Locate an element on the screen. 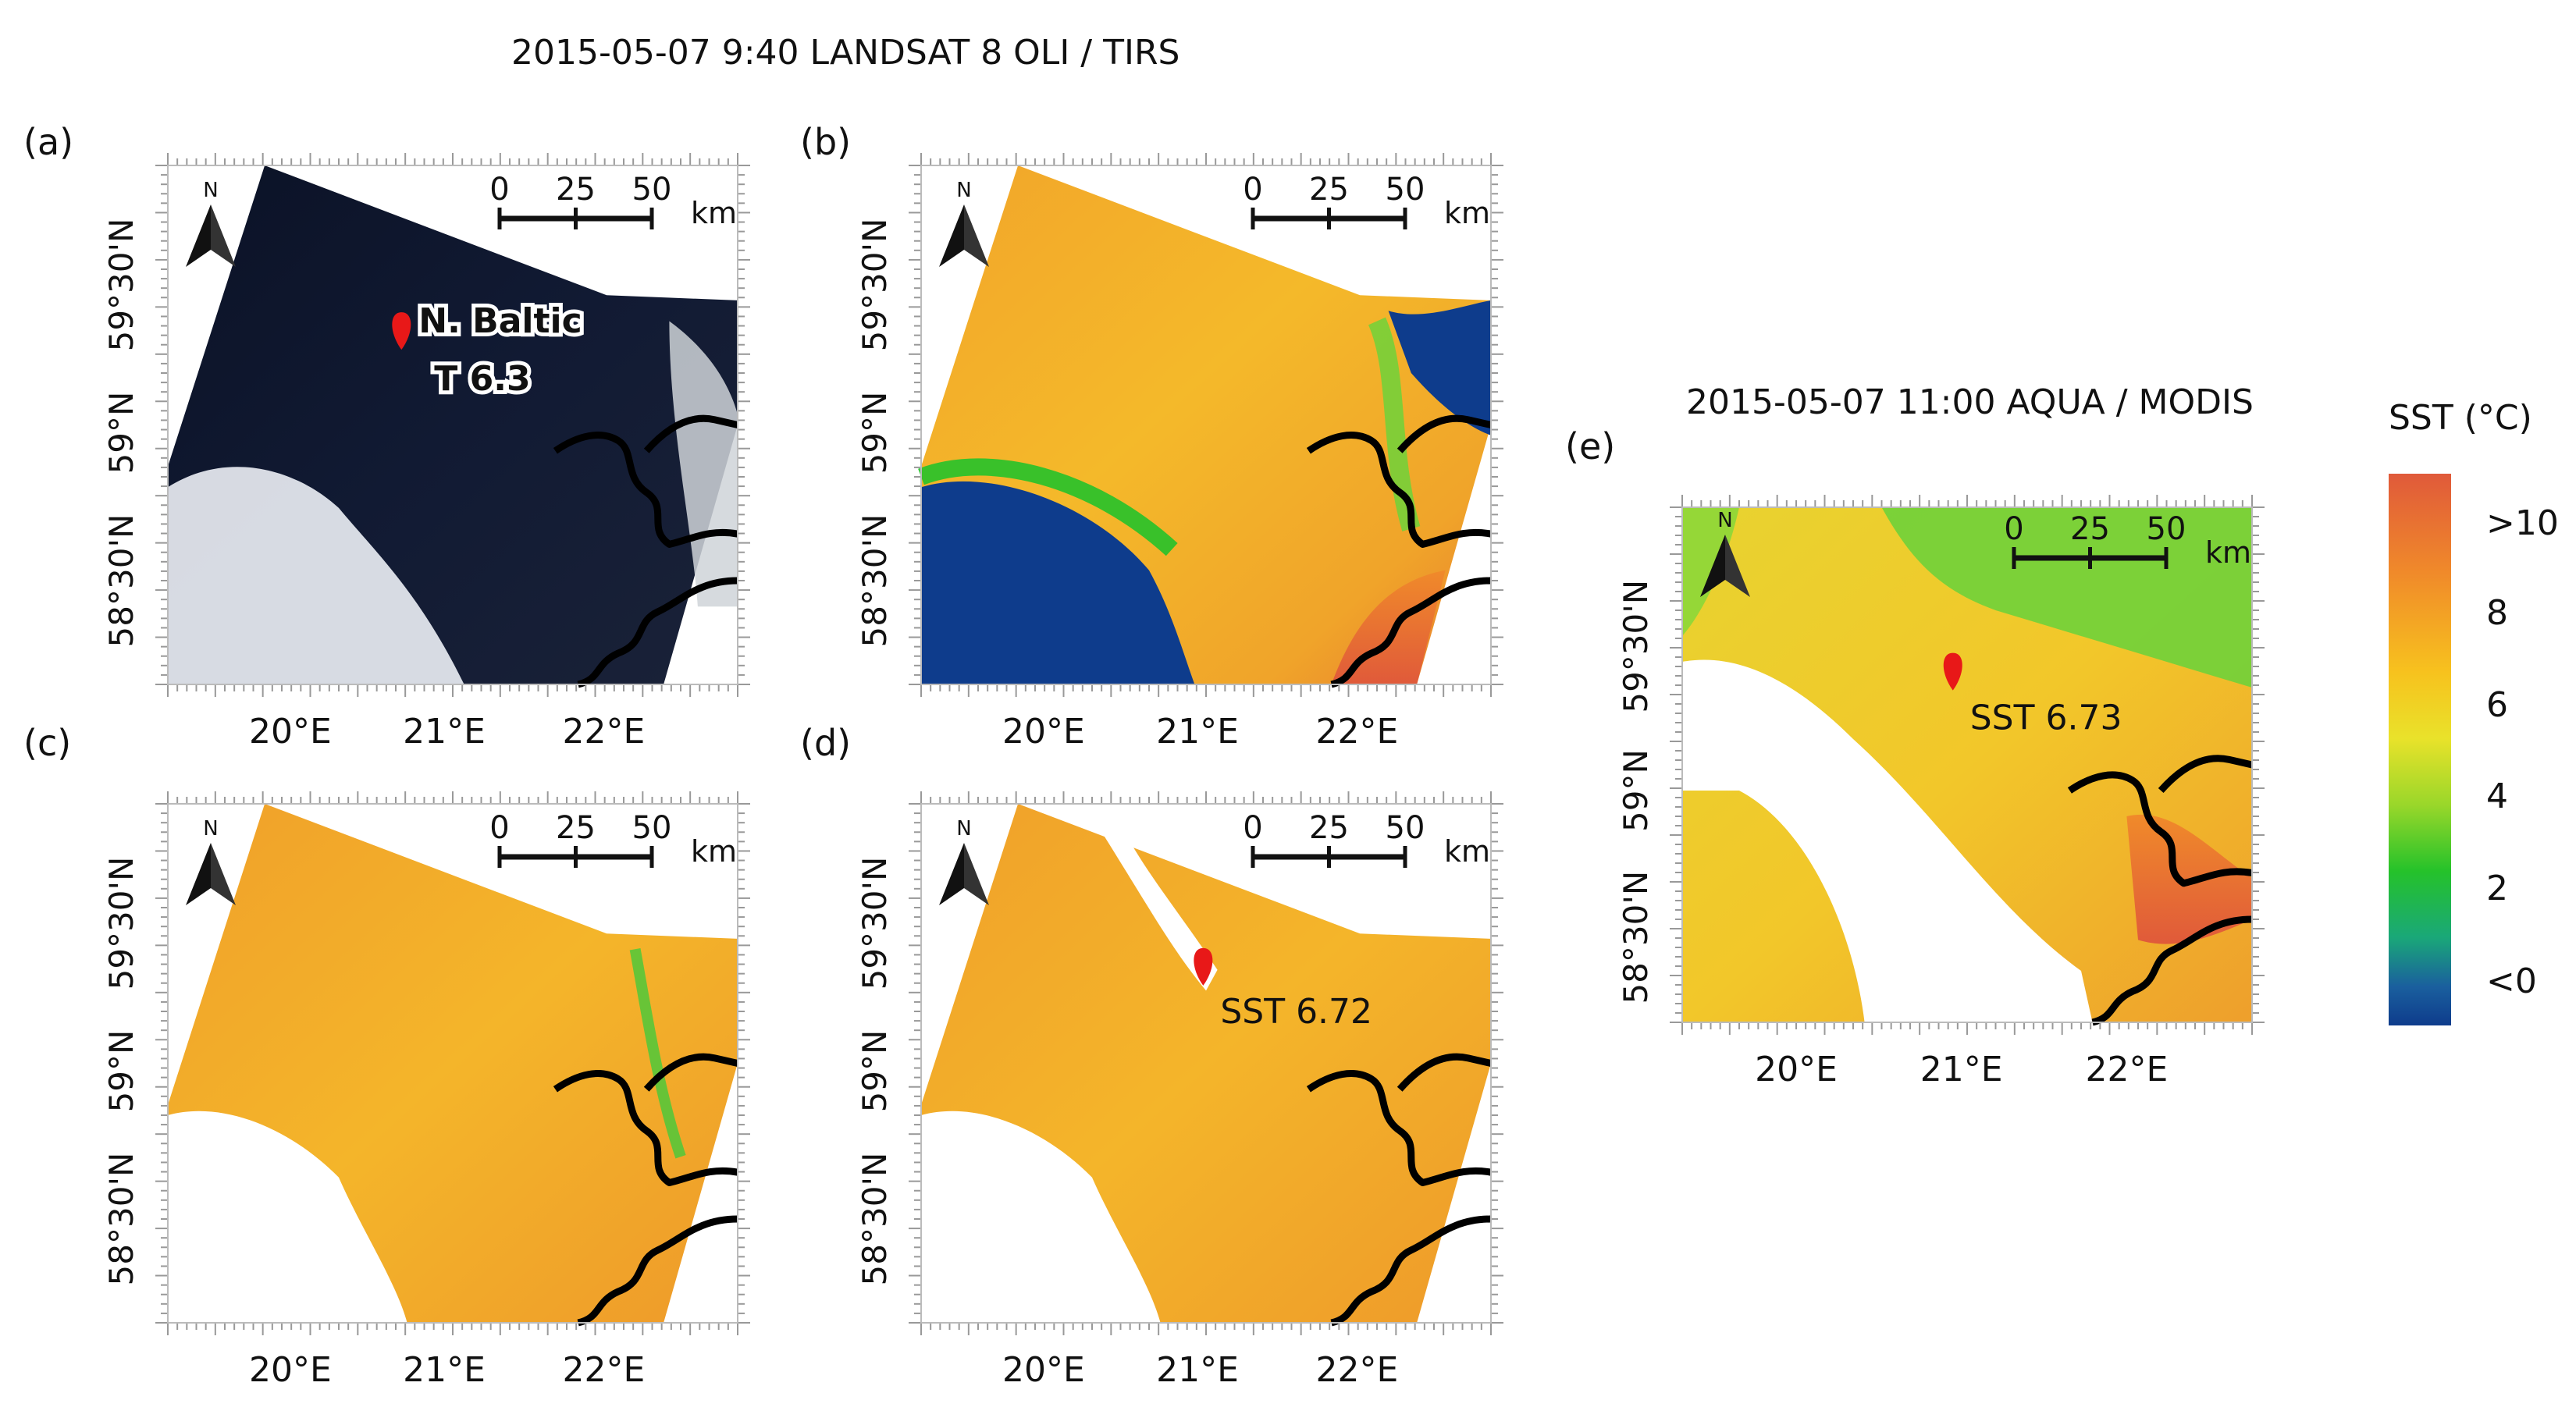 This screenshot has width=2576, height=1418. colorbar-title: SST (°C) is located at coordinates (2460, 418).